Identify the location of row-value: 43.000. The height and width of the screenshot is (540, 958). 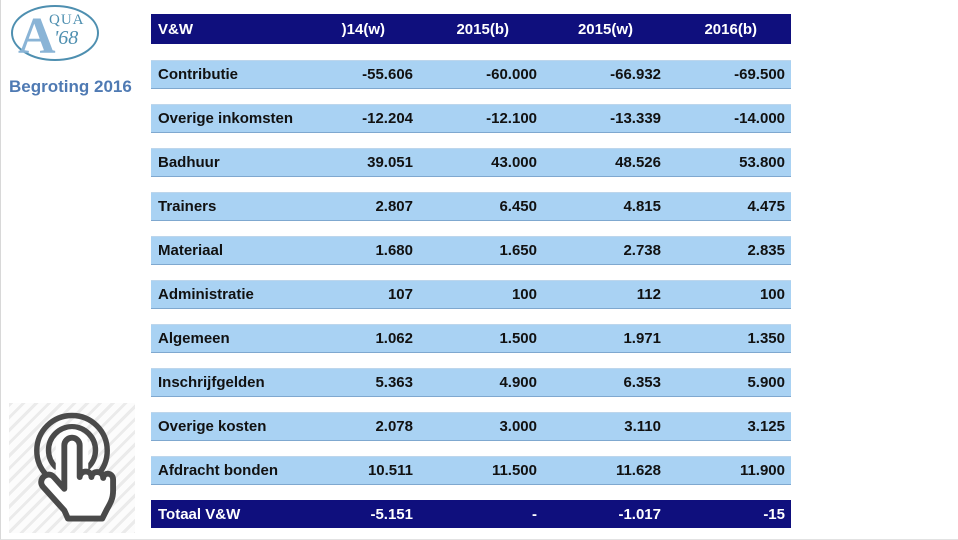
(514, 162).